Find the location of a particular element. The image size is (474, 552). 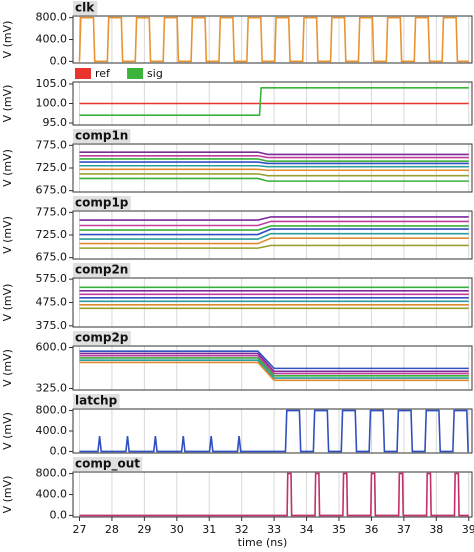

x-tick-label: 39 is located at coordinates (468, 529).